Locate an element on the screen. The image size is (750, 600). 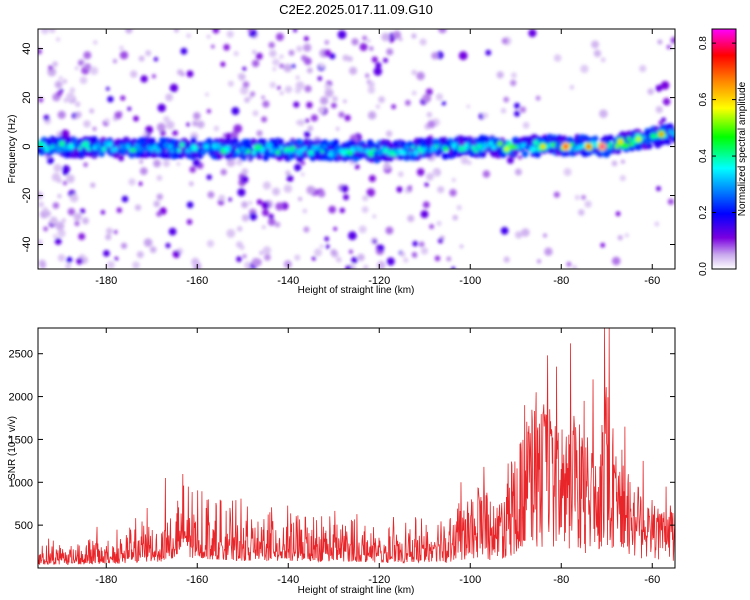
y-tick-label: 2500 is located at coordinates (21, 355).